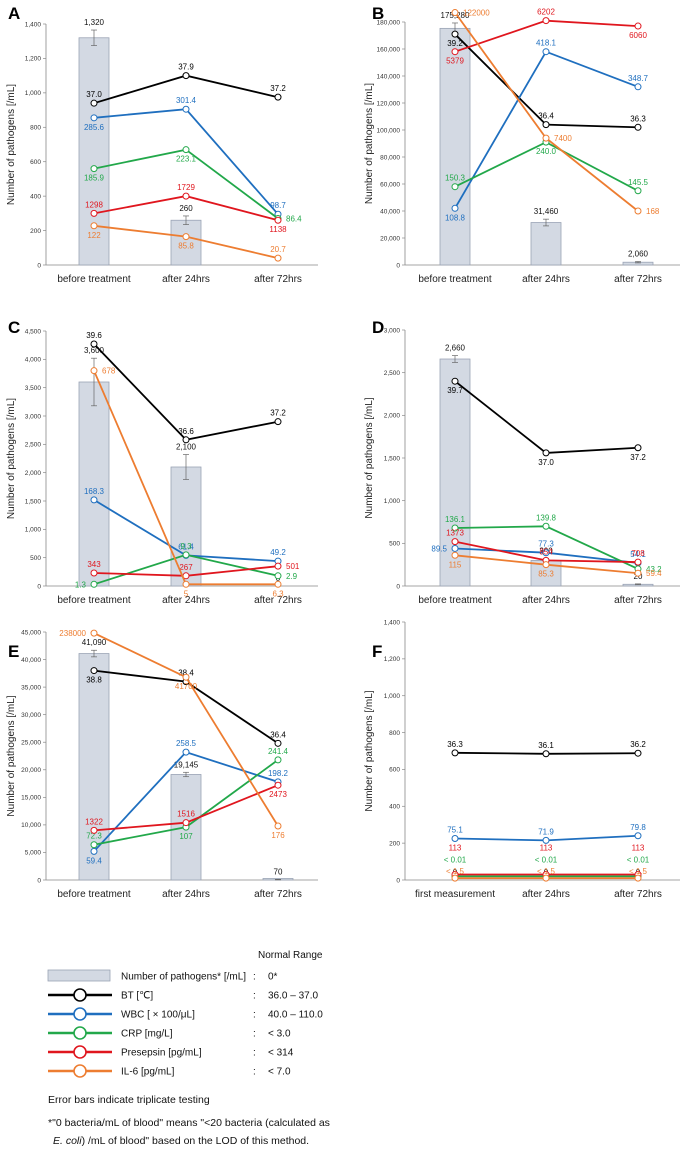 This screenshot has height=1149, width=685. What do you see at coordinates (186, 764) in the screenshot?
I see `bar-value-label: 19,145` at bounding box center [186, 764].